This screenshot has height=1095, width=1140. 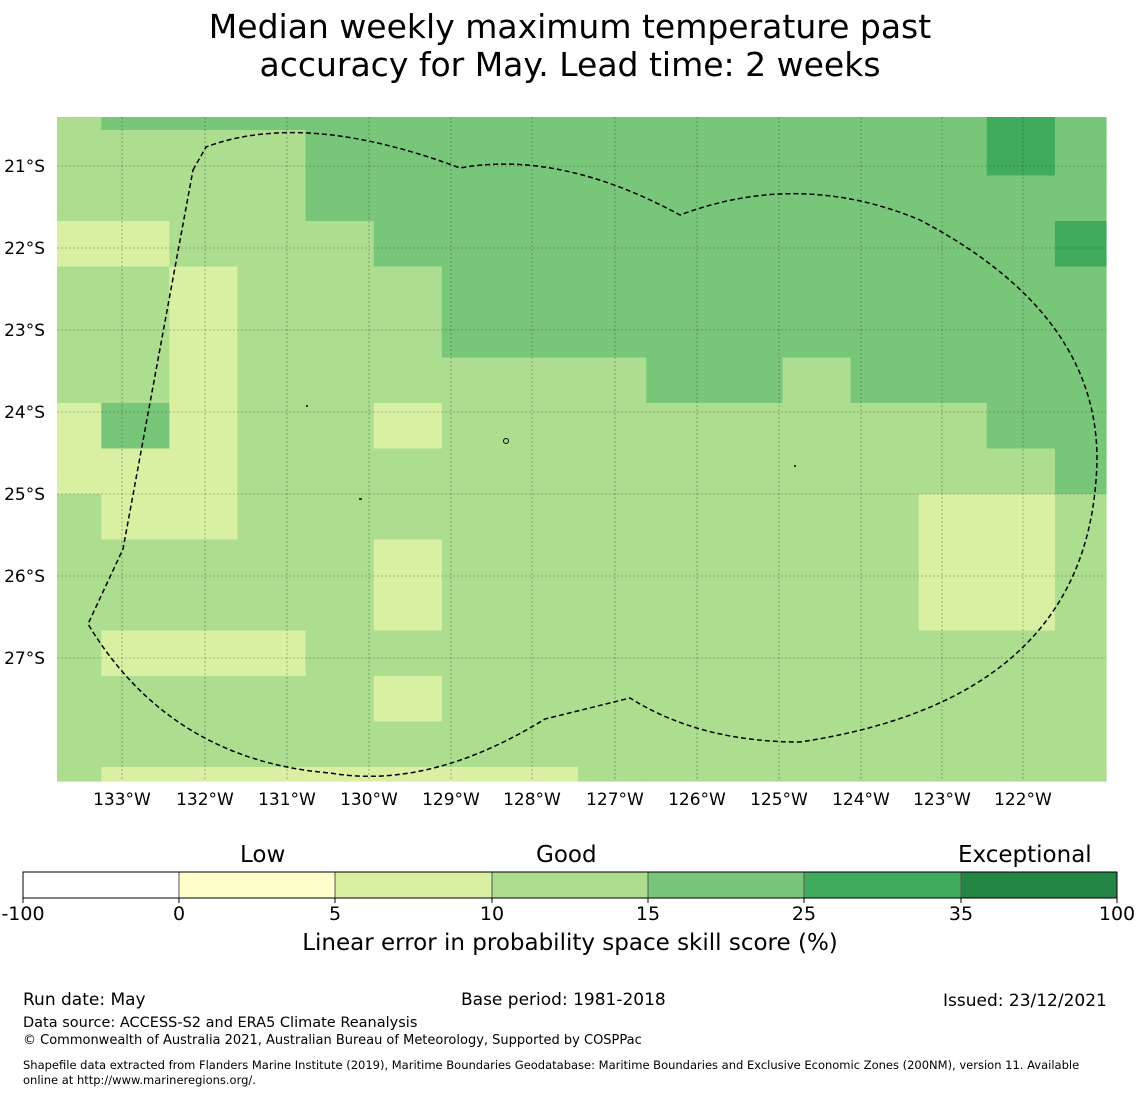 What do you see at coordinates (961, 914) in the screenshot?
I see `colorbar-tick-label: 35` at bounding box center [961, 914].